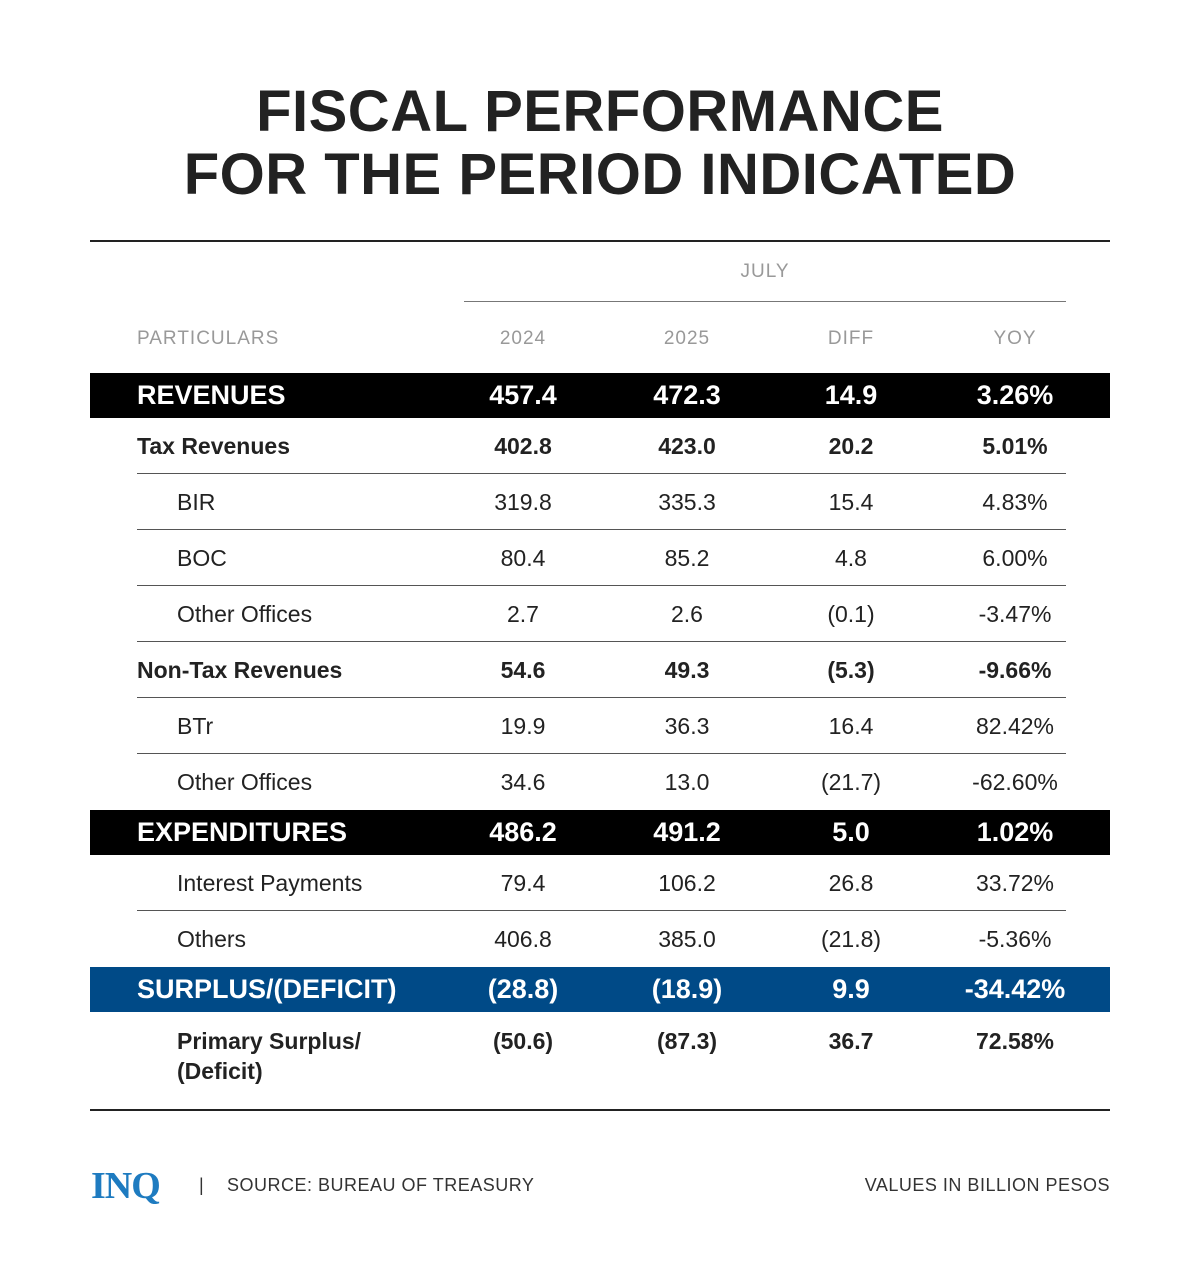 Image resolution: width=1200 pixels, height=1285 pixels. I want to click on cell-yoy: 72.58%, so click(1014, 1041).